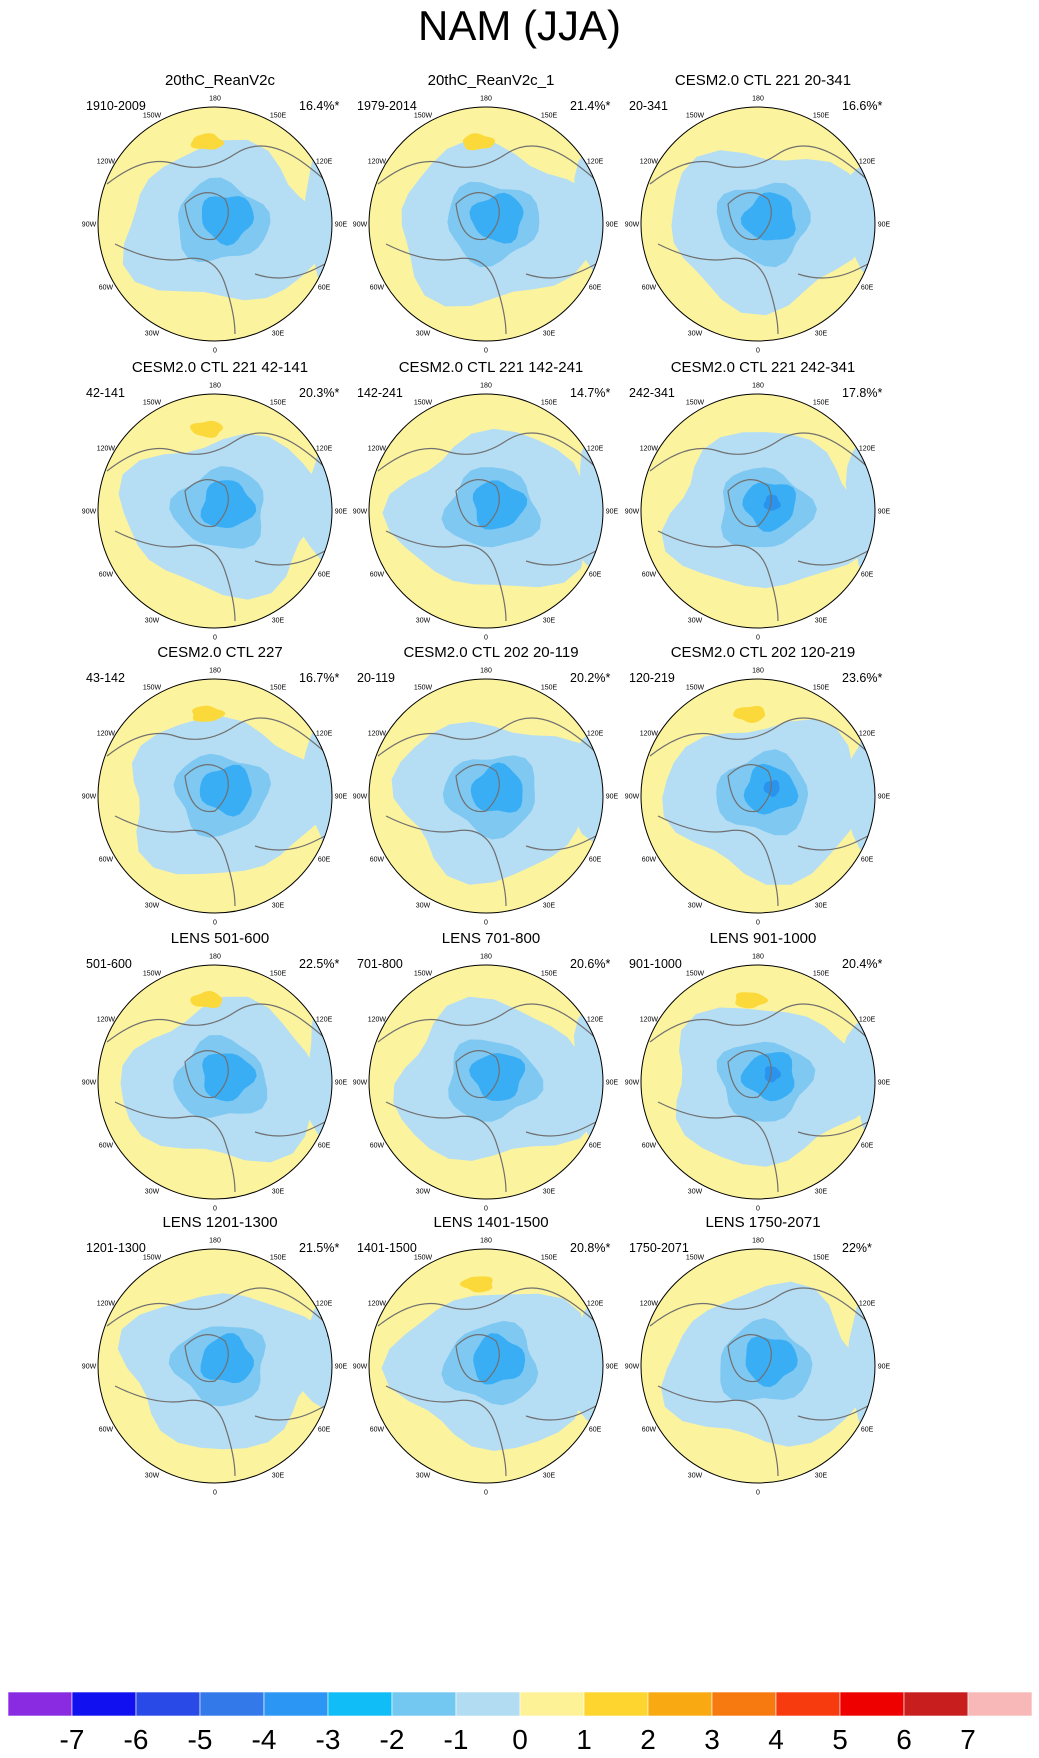 Image resolution: width=1039 pixels, height=1758 pixels. Describe the element at coordinates (319, 106) in the screenshot. I see `panel-variance: 16.4%*` at that location.